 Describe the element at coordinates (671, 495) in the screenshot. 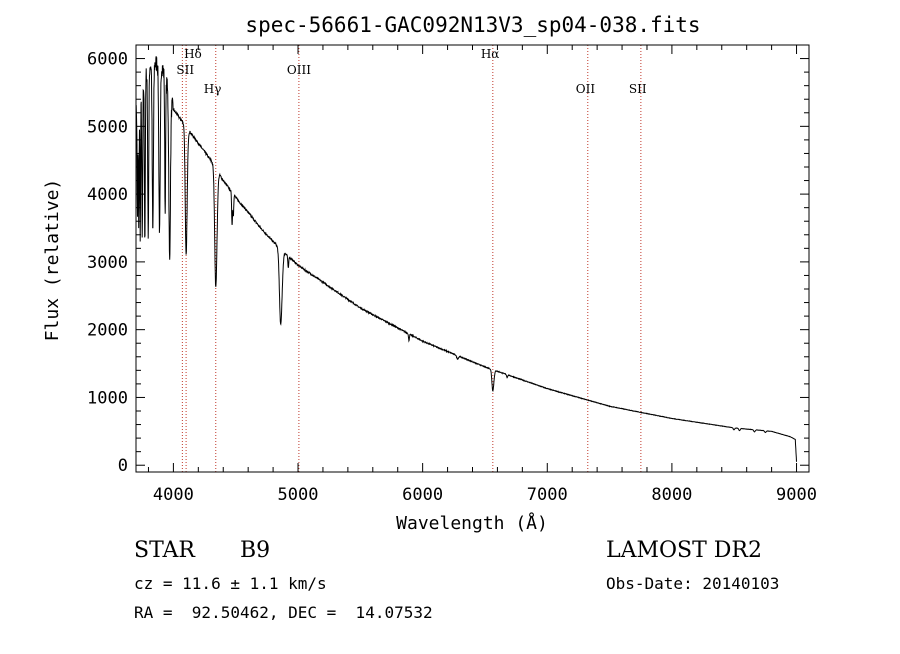

I see `x-tick-label: 8000` at that location.